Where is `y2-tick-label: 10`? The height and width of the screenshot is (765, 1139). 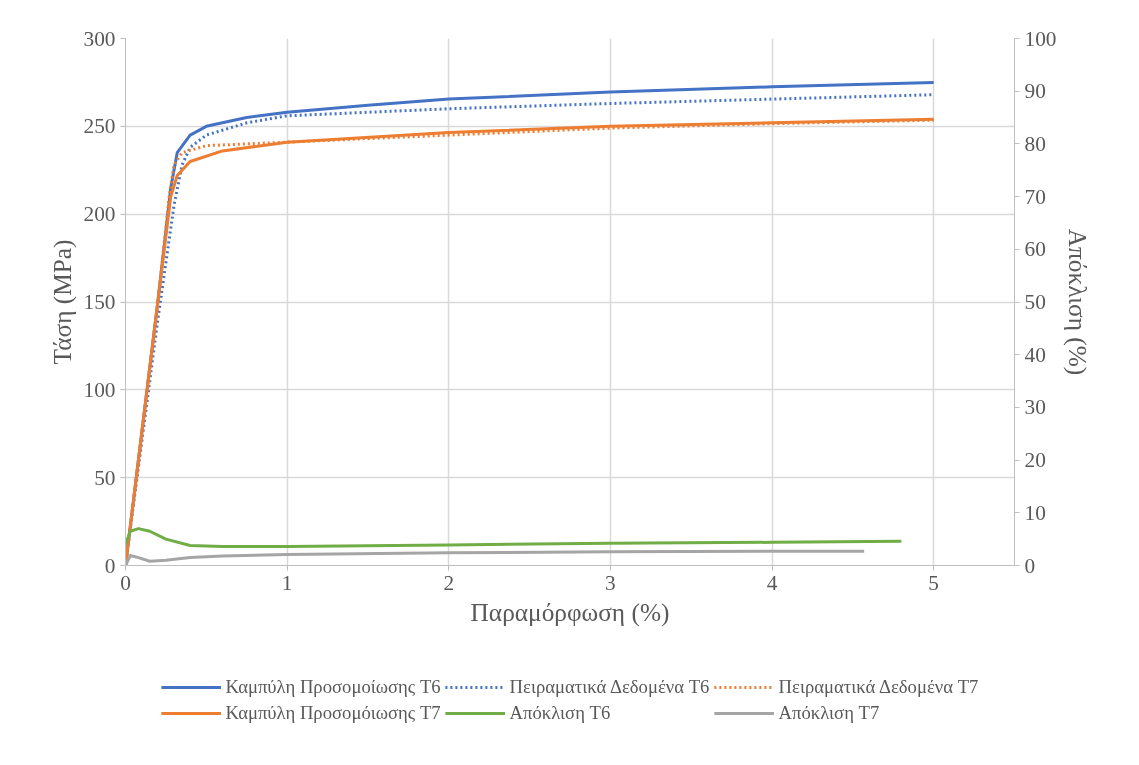
y2-tick-label: 10 is located at coordinates (1035, 512).